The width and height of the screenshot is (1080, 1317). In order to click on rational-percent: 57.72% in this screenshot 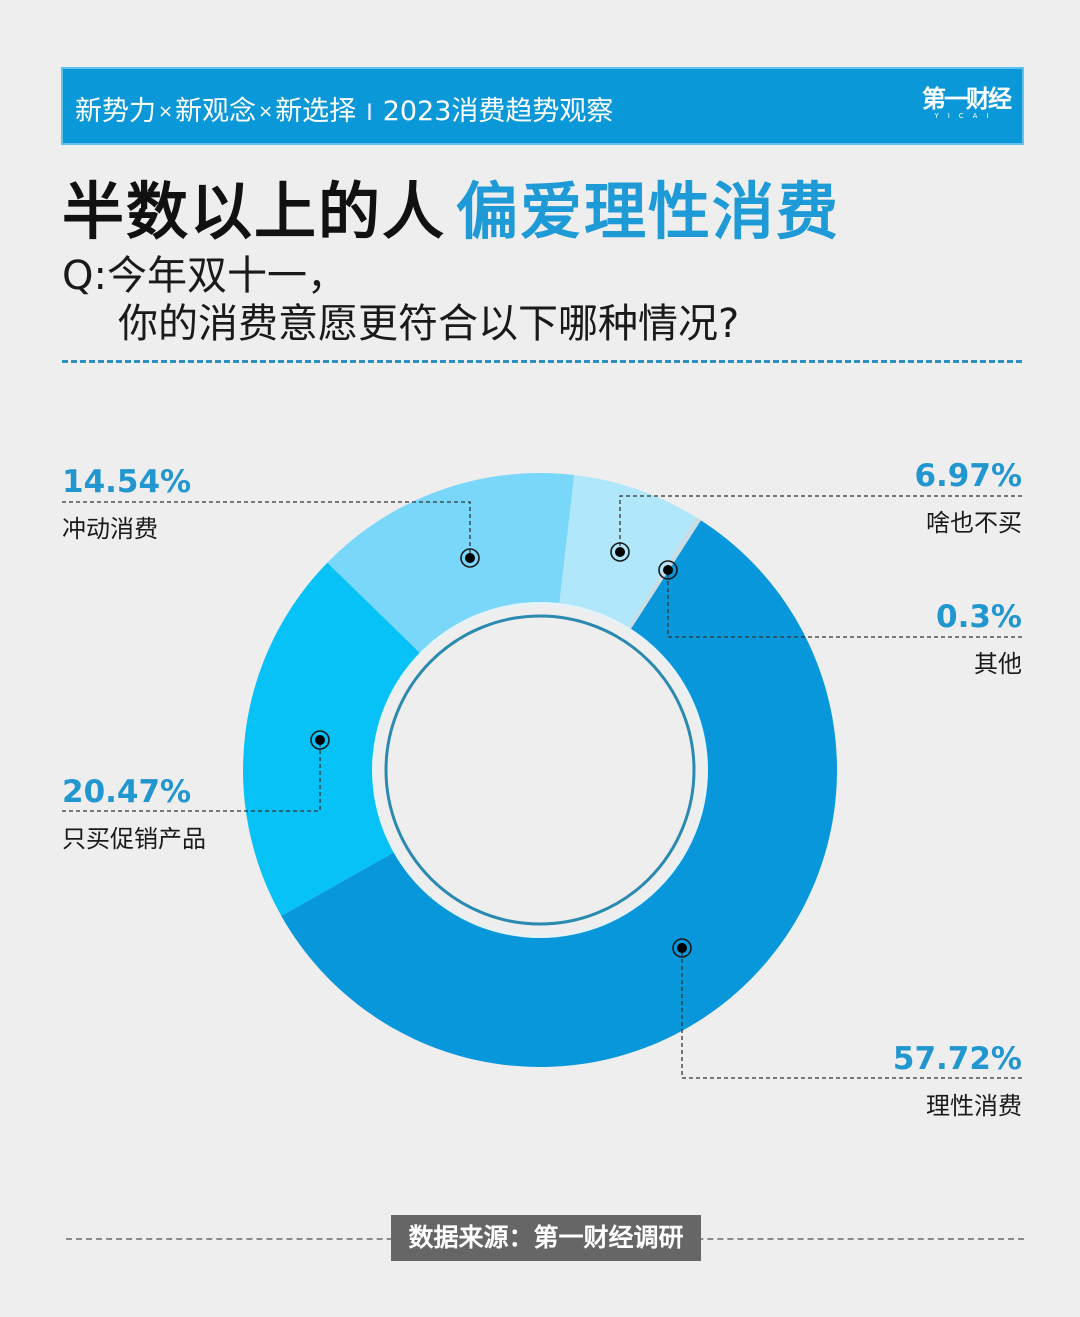, I will do `click(957, 1059)`.